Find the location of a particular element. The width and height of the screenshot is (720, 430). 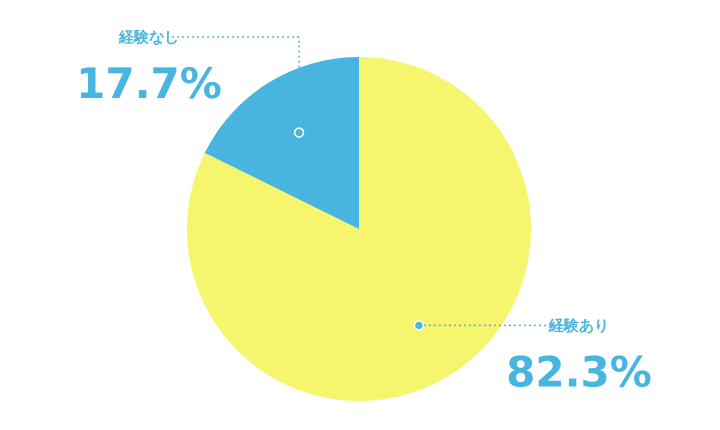

data-label: 17.7% is located at coordinates (149, 83).